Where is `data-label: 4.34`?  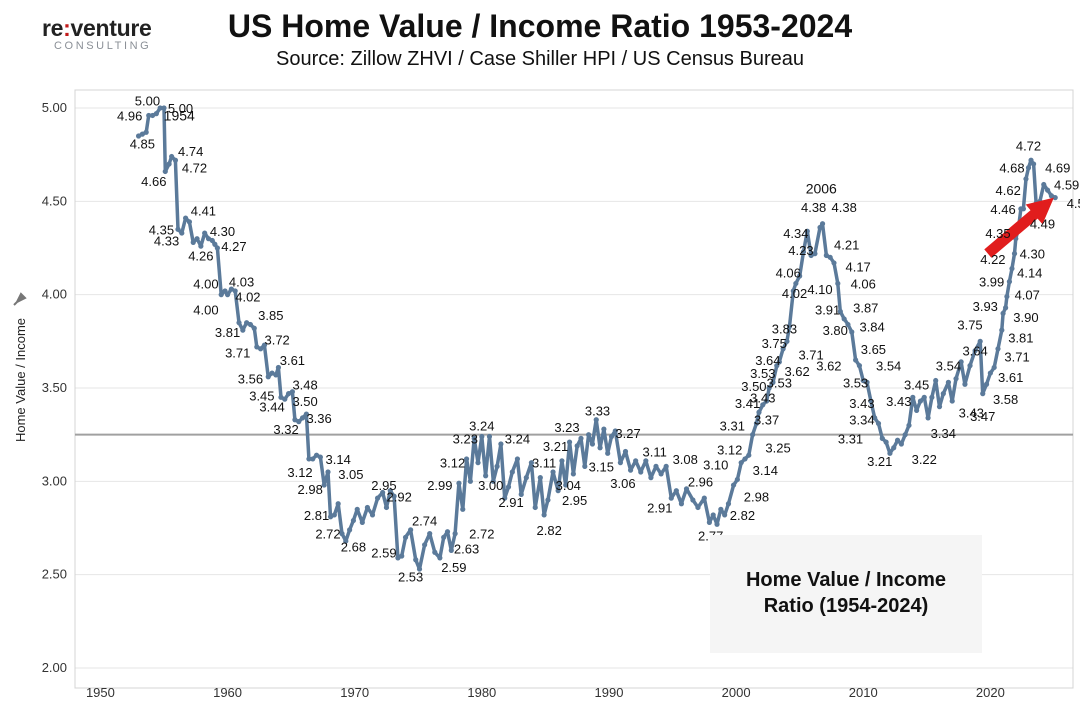
data-label: 4.34 is located at coordinates (795, 233).